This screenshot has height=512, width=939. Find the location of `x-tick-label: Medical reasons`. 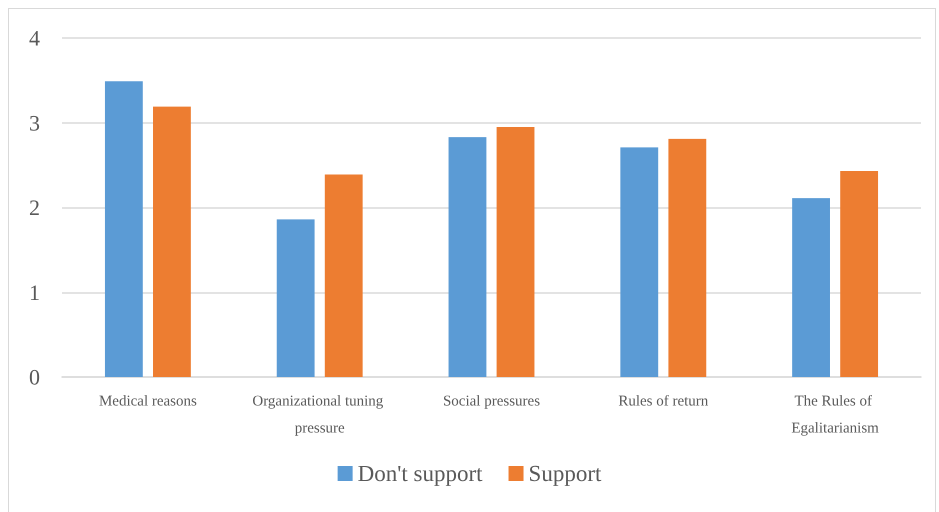

x-tick-label: Medical reasons is located at coordinates (147, 402).